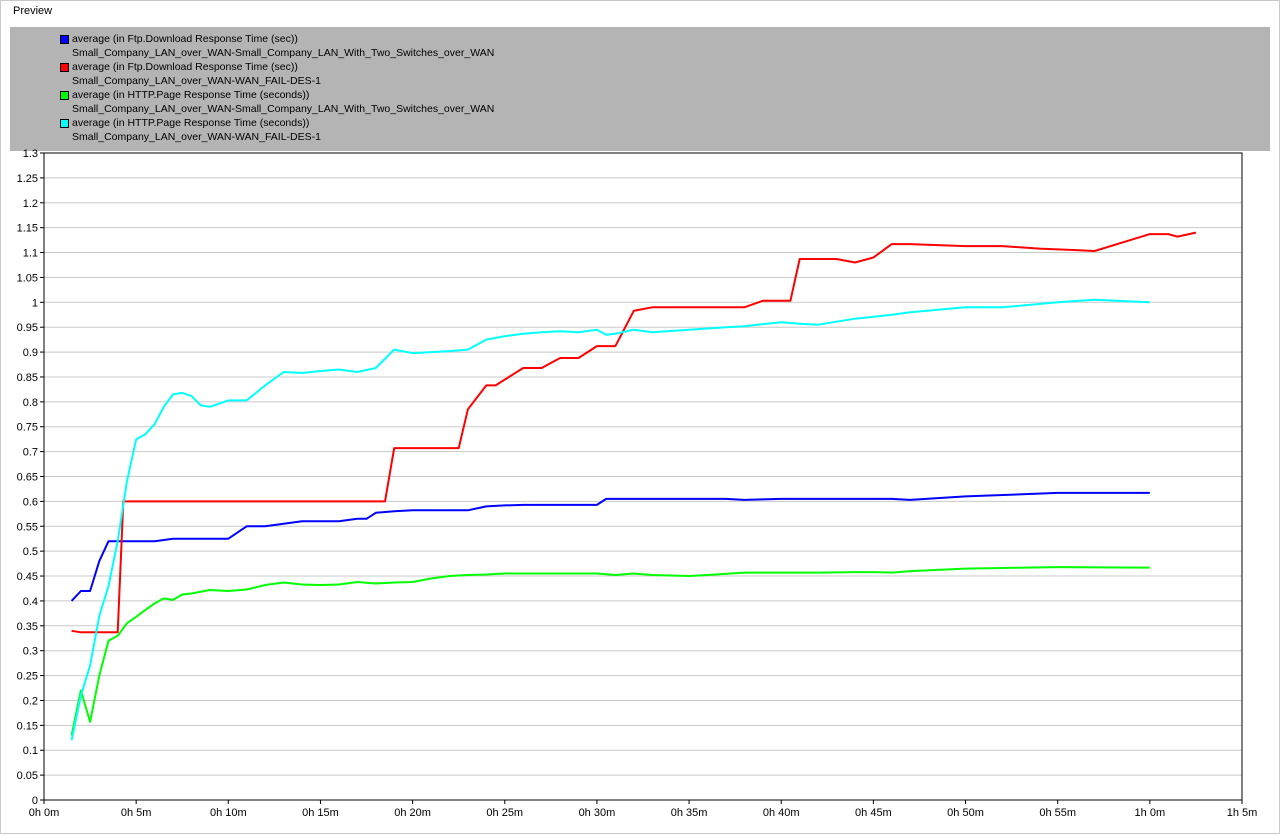  I want to click on y-tick-label: 0.65, so click(27, 478).